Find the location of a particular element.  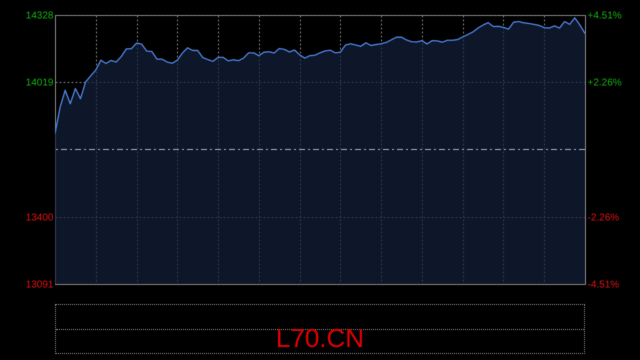

y2-tick-label: +2.26% is located at coordinates (605, 83).